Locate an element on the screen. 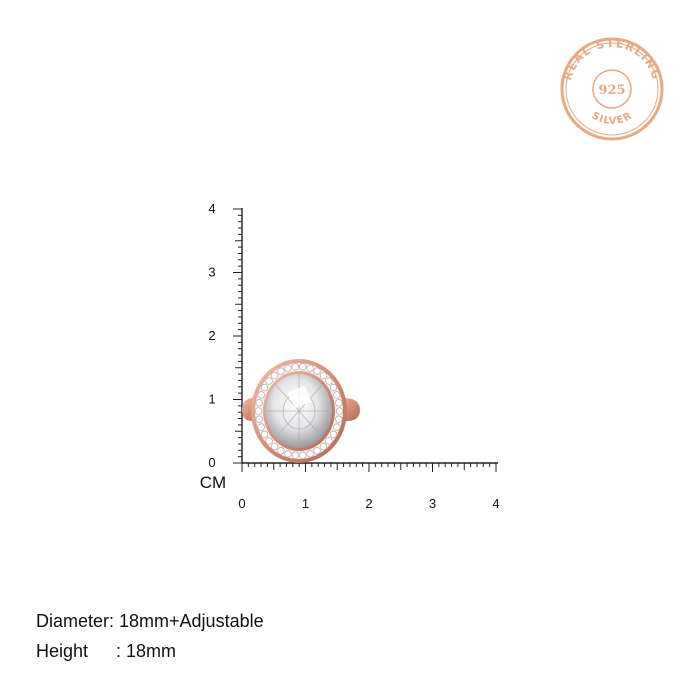 This screenshot has height=700, width=700. stone-highlight is located at coordinates (299, 397).